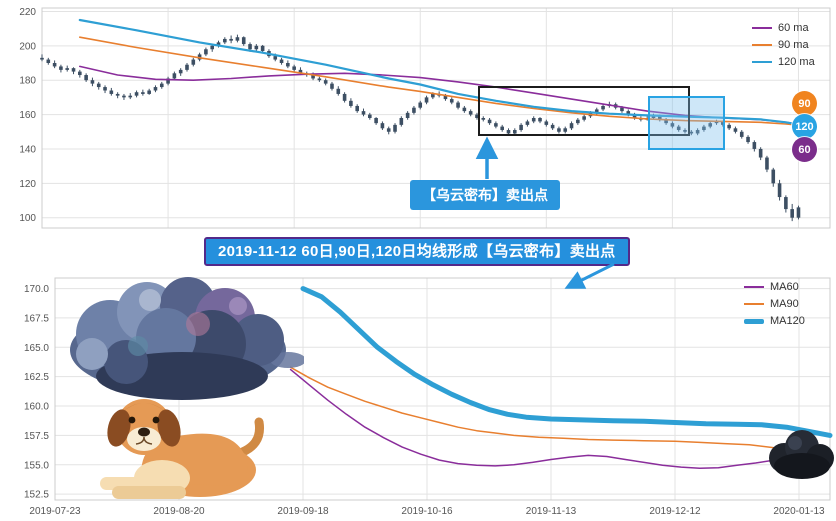  I want to click on highlight-box-blue, so click(686, 123).